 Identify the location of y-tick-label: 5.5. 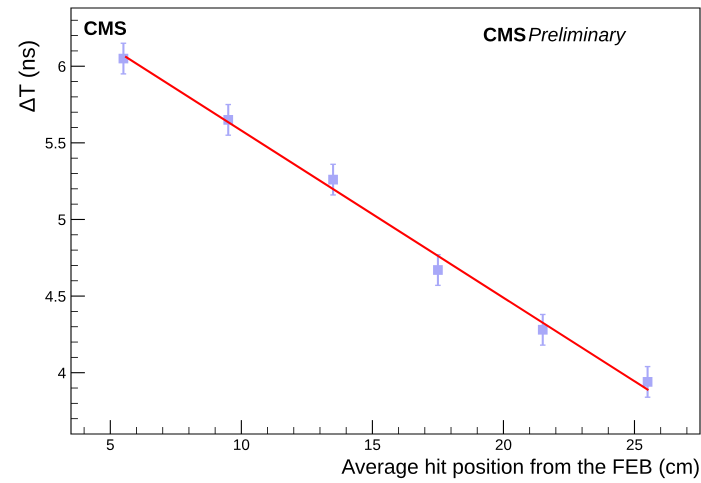
(56, 143).